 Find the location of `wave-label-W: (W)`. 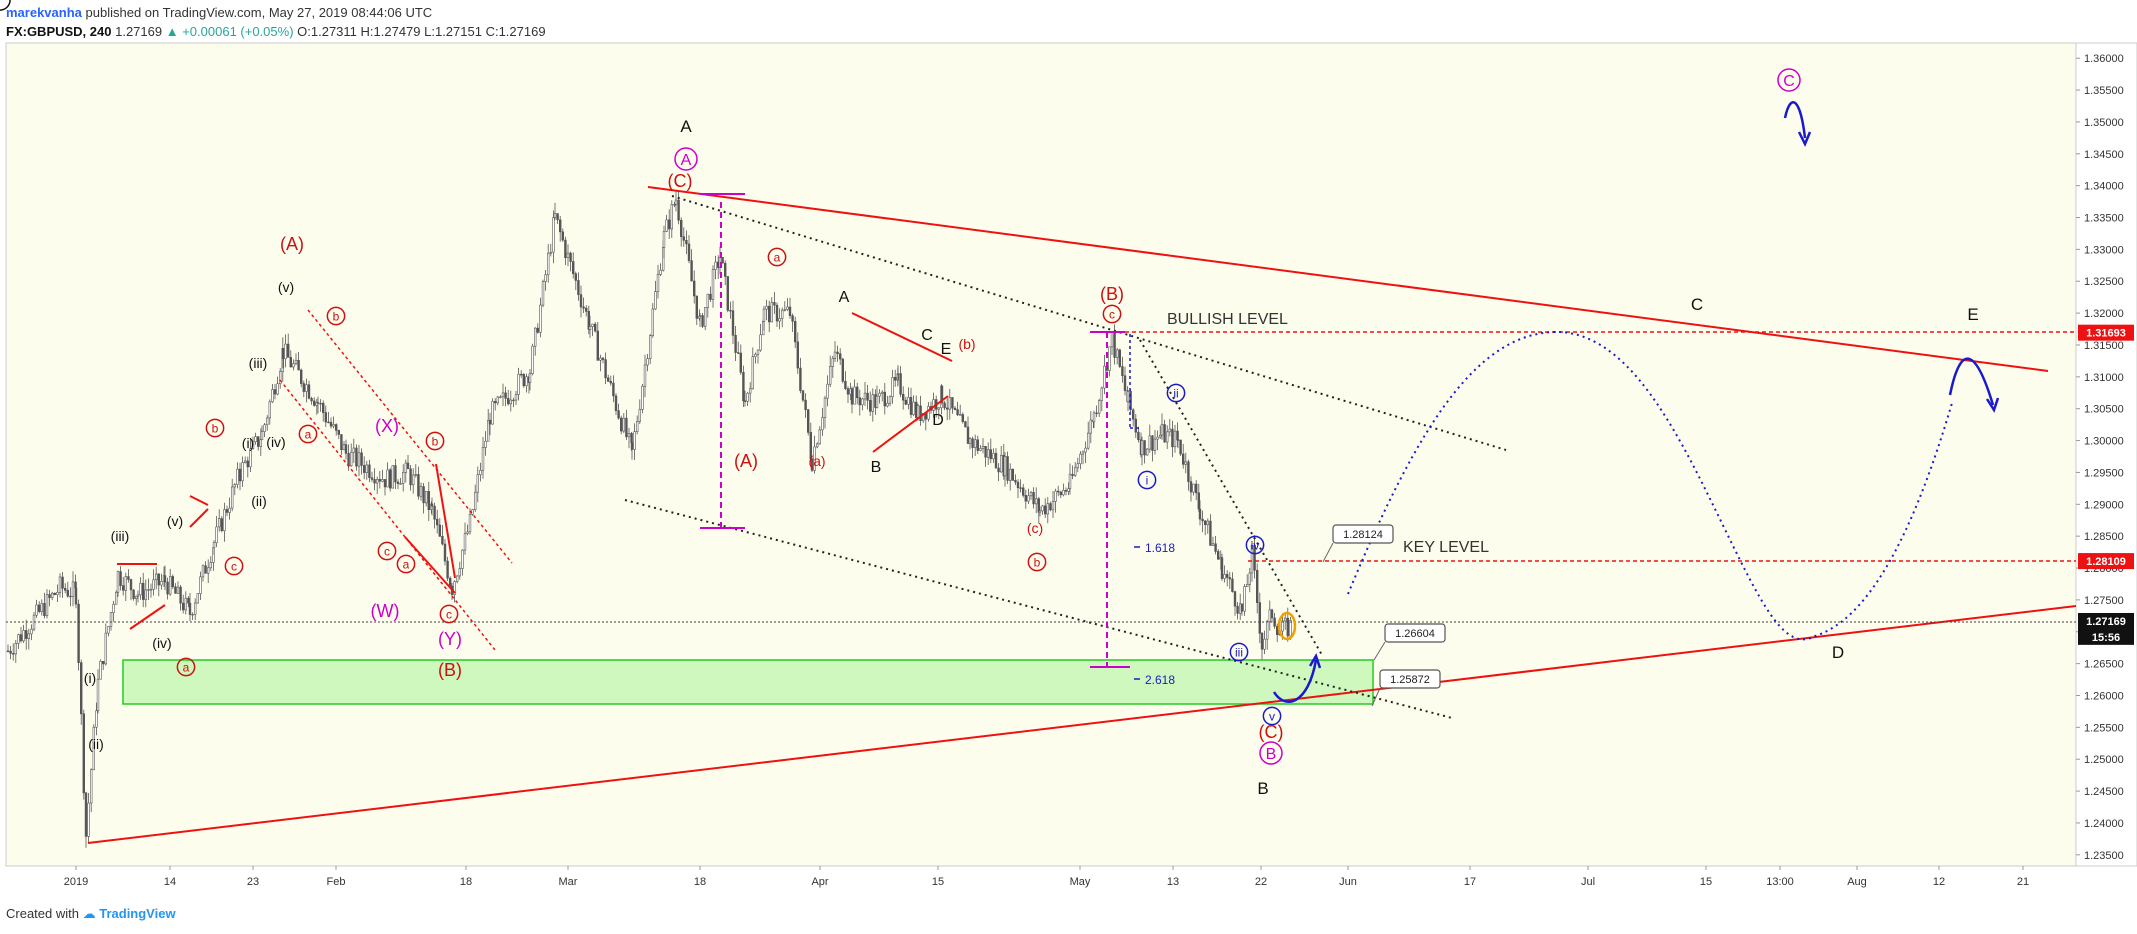

wave-label-W: (W) is located at coordinates (385, 611).